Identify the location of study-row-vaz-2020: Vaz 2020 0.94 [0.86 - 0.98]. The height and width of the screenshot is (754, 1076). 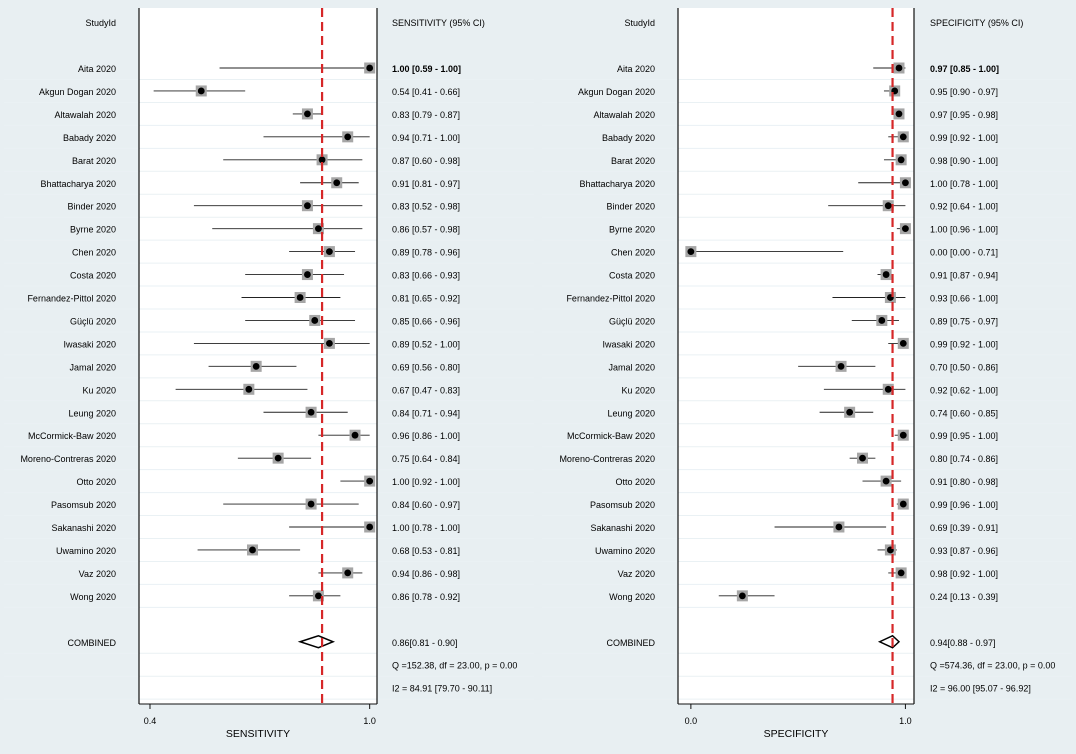
(269, 573).